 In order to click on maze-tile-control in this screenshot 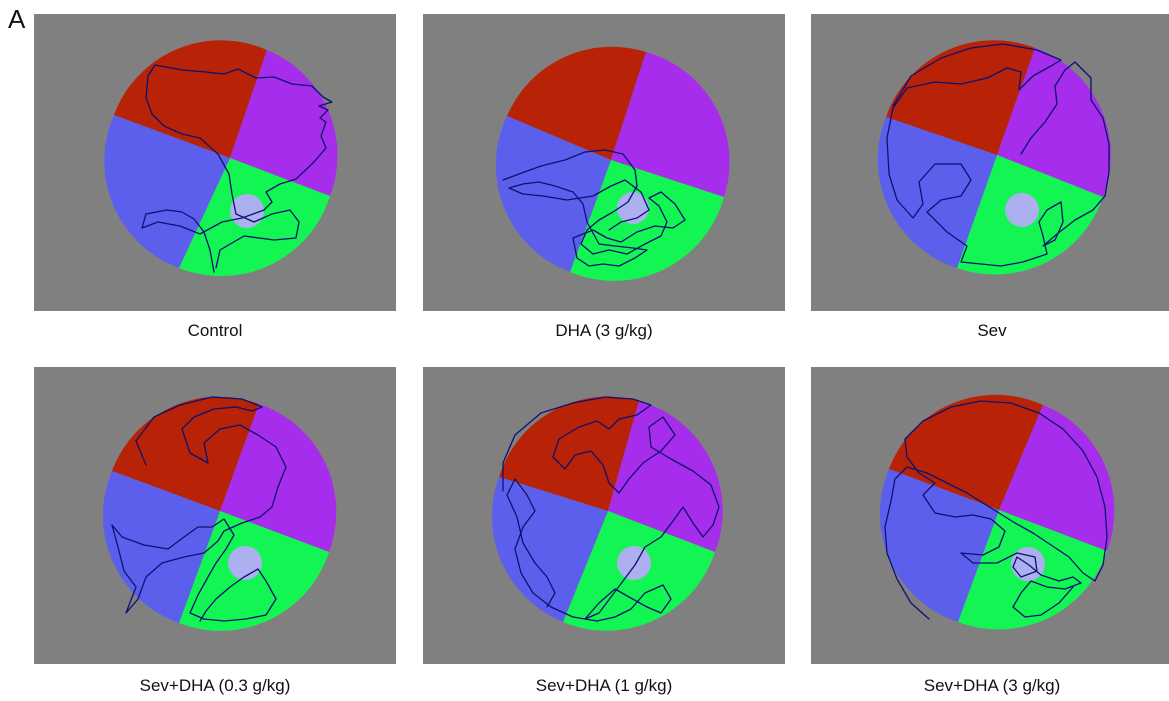, I will do `click(215, 162)`.